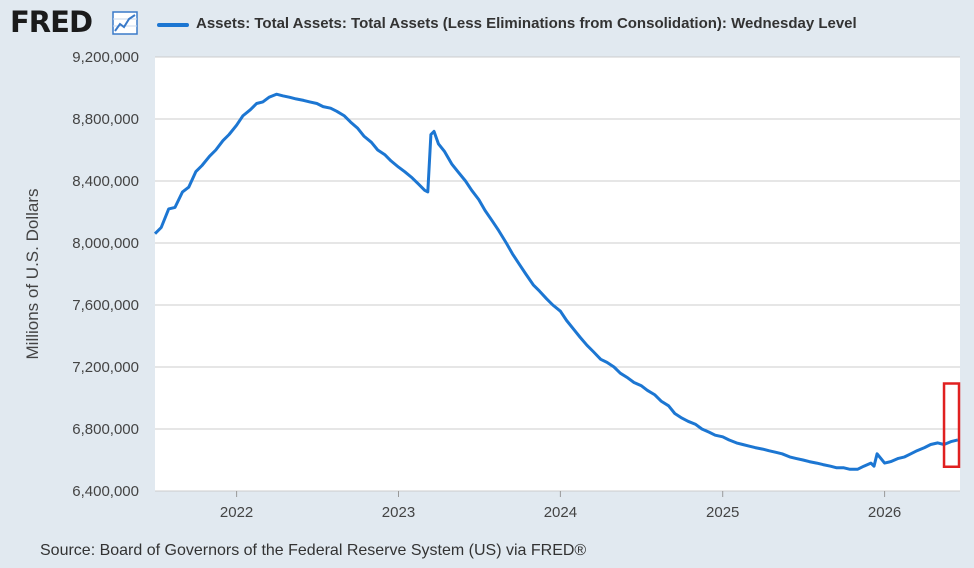 This screenshot has width=974, height=568. I want to click on y-tick-label: 6,800,000, so click(105, 429).